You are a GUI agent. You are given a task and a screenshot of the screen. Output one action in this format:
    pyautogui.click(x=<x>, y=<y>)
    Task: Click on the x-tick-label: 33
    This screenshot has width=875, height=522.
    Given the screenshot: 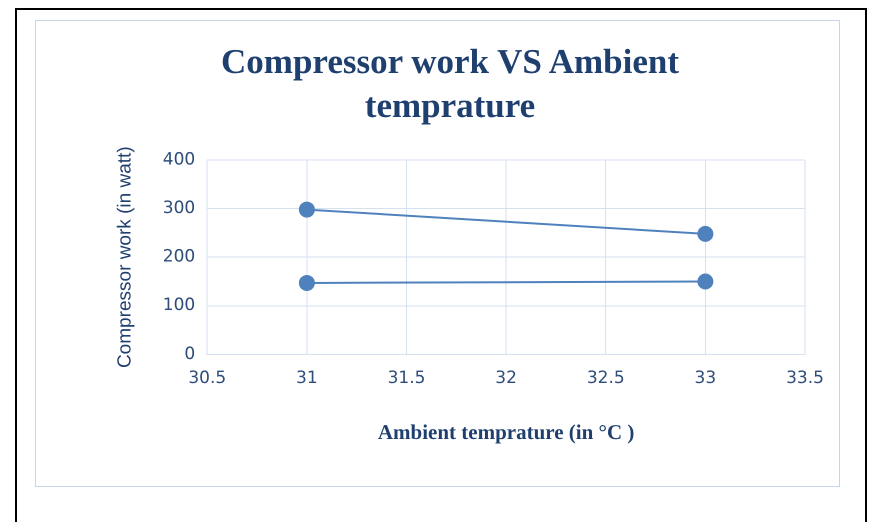 What is the action you would take?
    pyautogui.click(x=705, y=378)
    